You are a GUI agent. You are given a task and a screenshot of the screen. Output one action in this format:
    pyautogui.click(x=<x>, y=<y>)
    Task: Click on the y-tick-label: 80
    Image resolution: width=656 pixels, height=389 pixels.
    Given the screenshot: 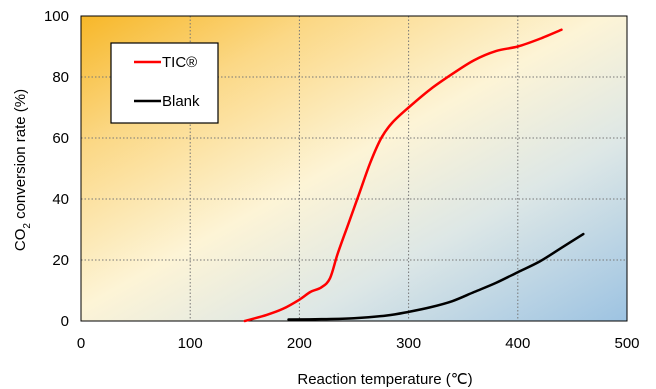 What is the action you would take?
    pyautogui.click(x=60, y=77)
    